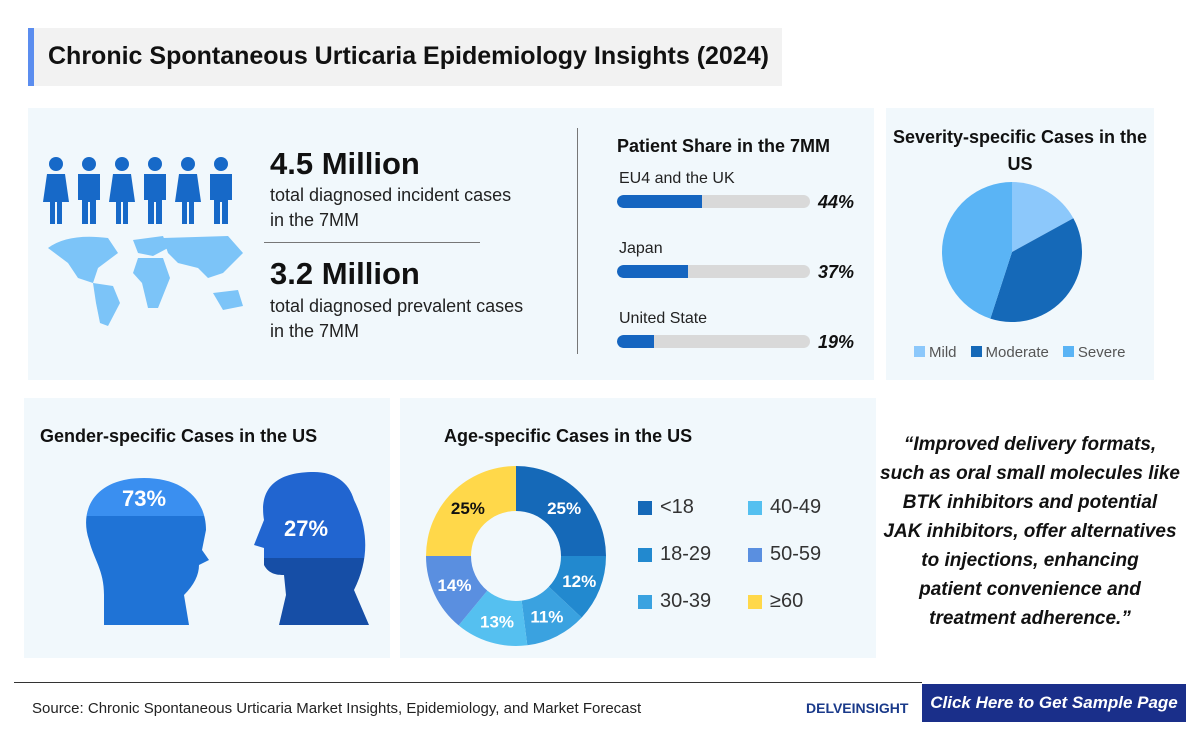  What do you see at coordinates (1030, 618) in the screenshot?
I see `quote-line: treatment adherence.”` at bounding box center [1030, 618].